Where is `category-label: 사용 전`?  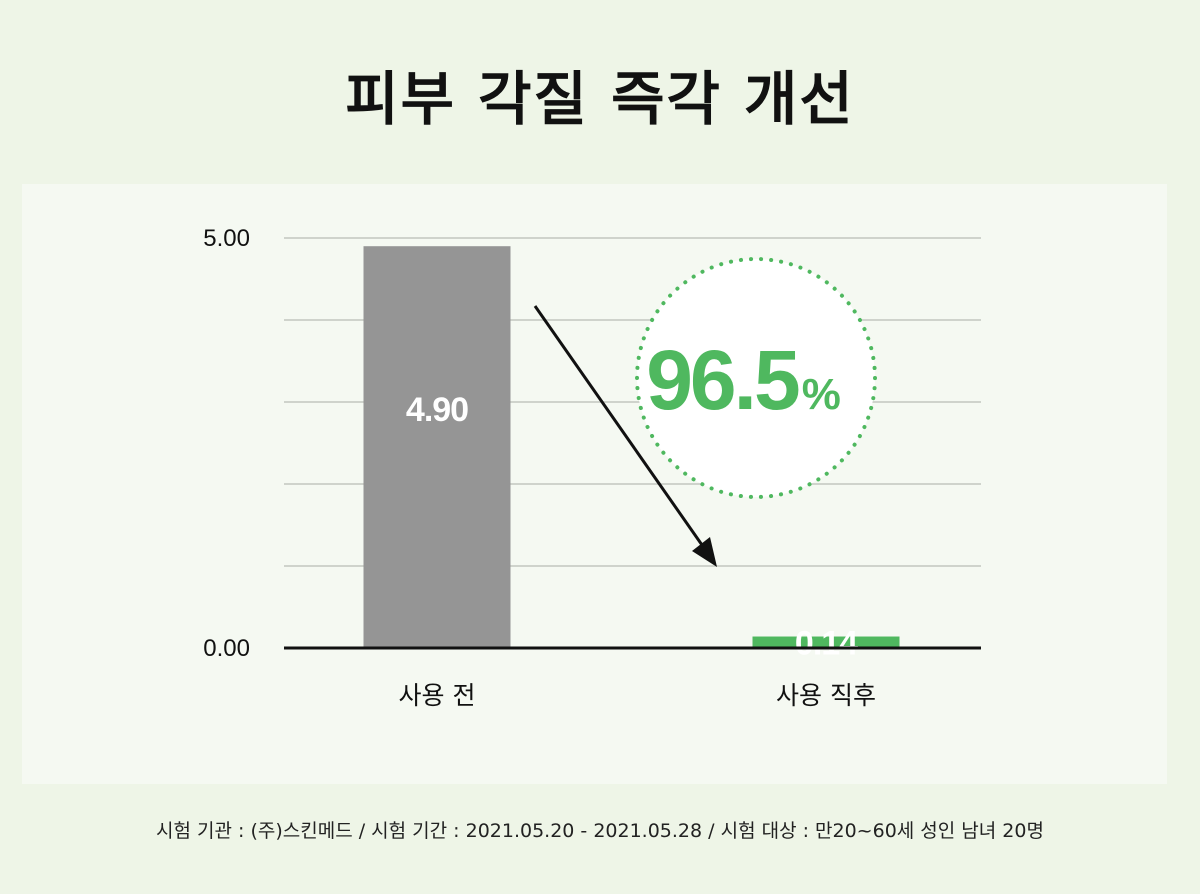 category-label: 사용 전 is located at coordinates (437, 695).